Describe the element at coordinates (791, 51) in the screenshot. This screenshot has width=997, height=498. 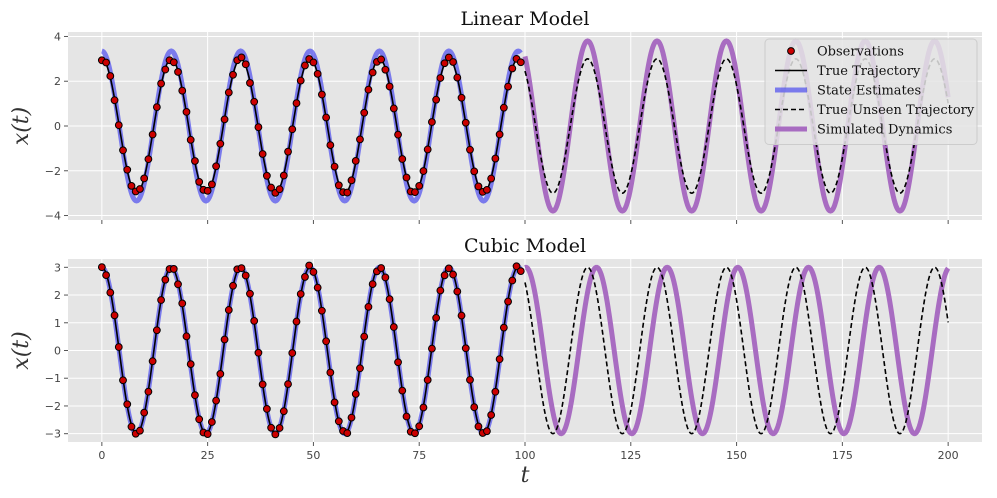
I see `legend-marker-observations` at that location.